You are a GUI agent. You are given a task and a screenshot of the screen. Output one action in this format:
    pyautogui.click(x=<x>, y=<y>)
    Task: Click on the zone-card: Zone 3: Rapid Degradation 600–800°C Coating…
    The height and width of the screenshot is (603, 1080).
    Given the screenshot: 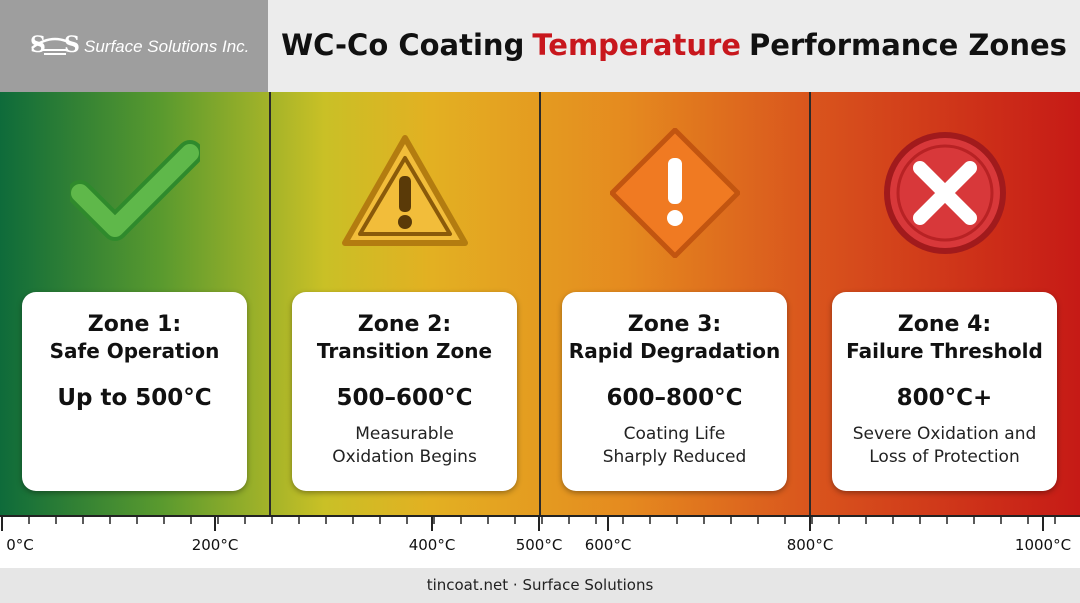 What is the action you would take?
    pyautogui.click(x=674, y=391)
    